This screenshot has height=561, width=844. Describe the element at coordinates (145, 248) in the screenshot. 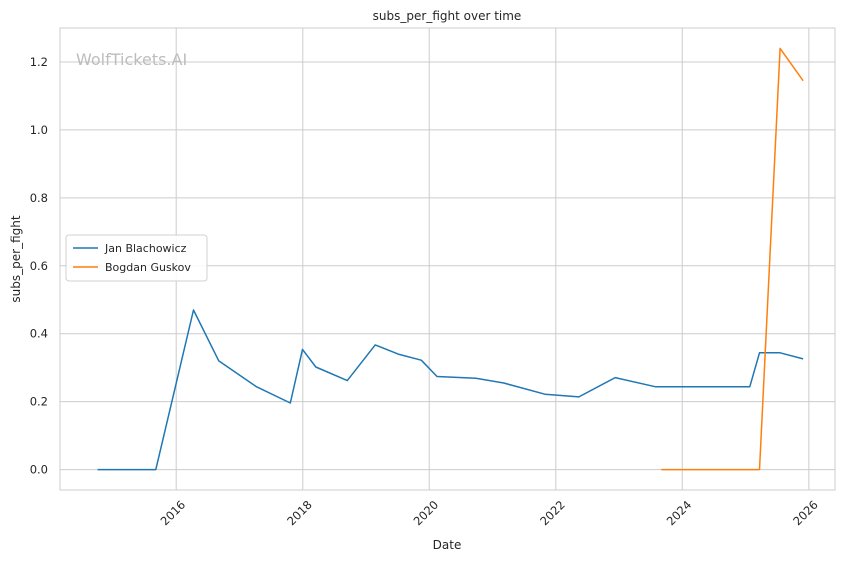

I see `legend-label: Jan Blachowicz` at that location.